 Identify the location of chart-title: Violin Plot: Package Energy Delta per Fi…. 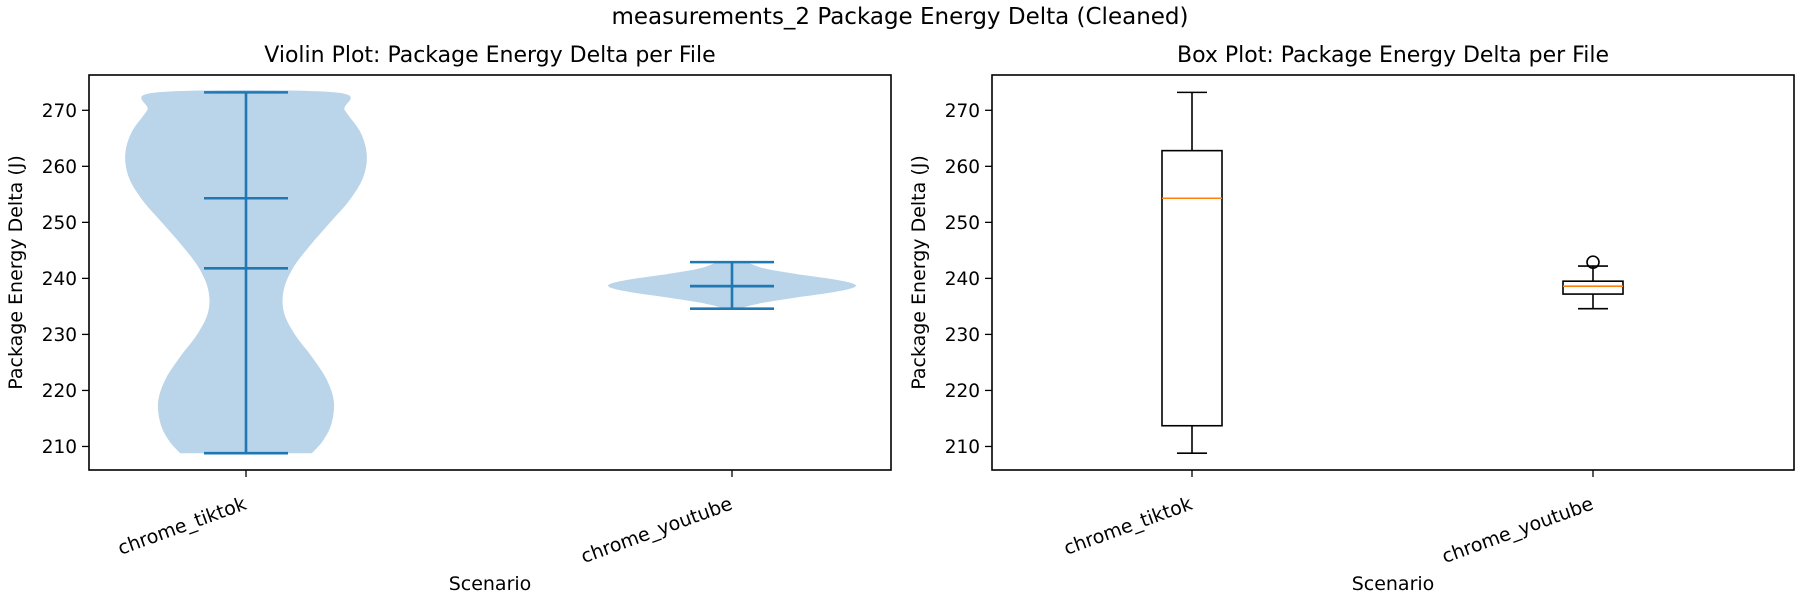
(489, 55).